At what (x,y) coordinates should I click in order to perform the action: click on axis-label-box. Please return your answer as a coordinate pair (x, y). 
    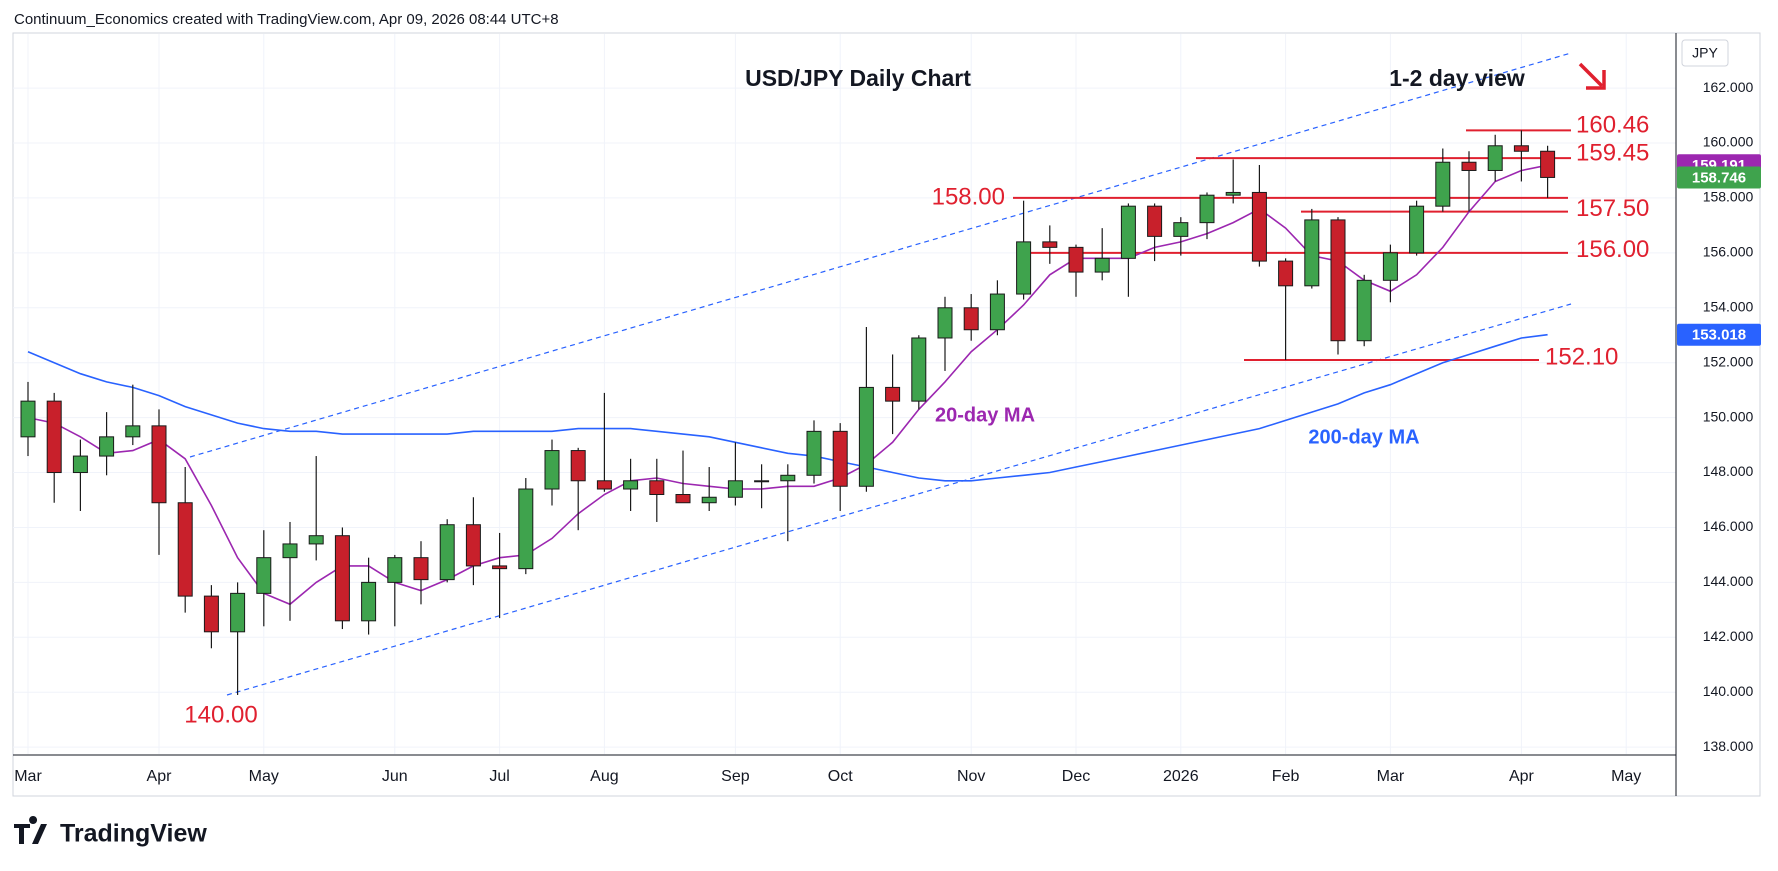
    Looking at the image, I should click on (1705, 53).